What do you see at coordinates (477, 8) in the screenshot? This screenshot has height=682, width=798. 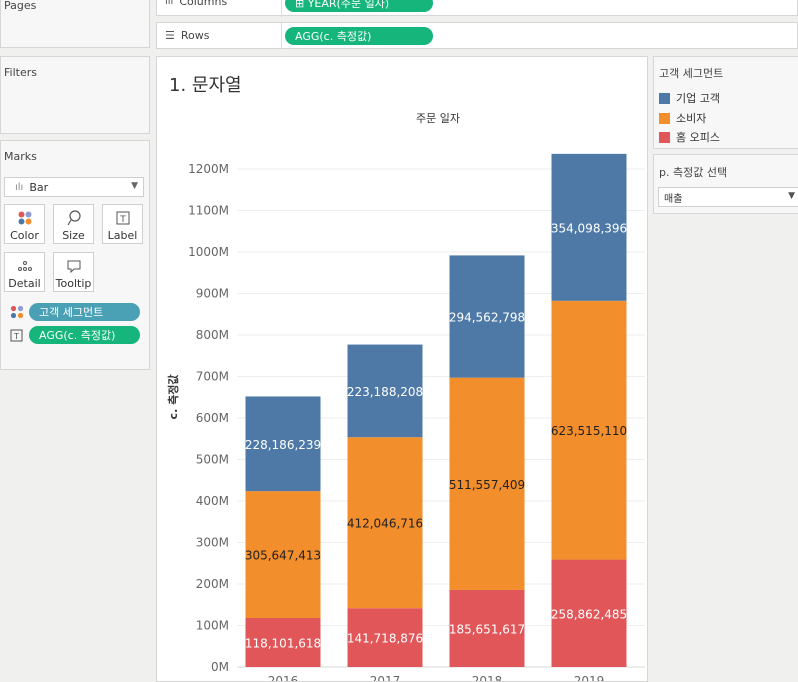 I see `columns-shelf: lll Columns ⊞ YEAR(주문 일자)` at bounding box center [477, 8].